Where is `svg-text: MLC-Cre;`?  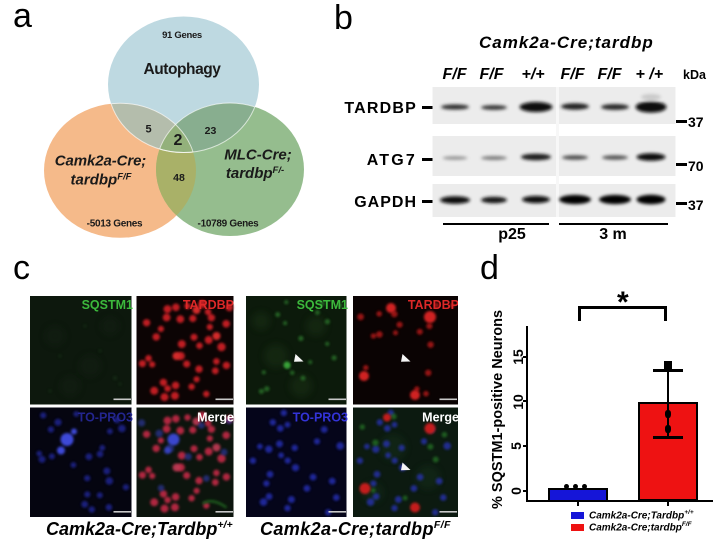
svg-text: MLC-Cre; is located at coordinates (258, 155).